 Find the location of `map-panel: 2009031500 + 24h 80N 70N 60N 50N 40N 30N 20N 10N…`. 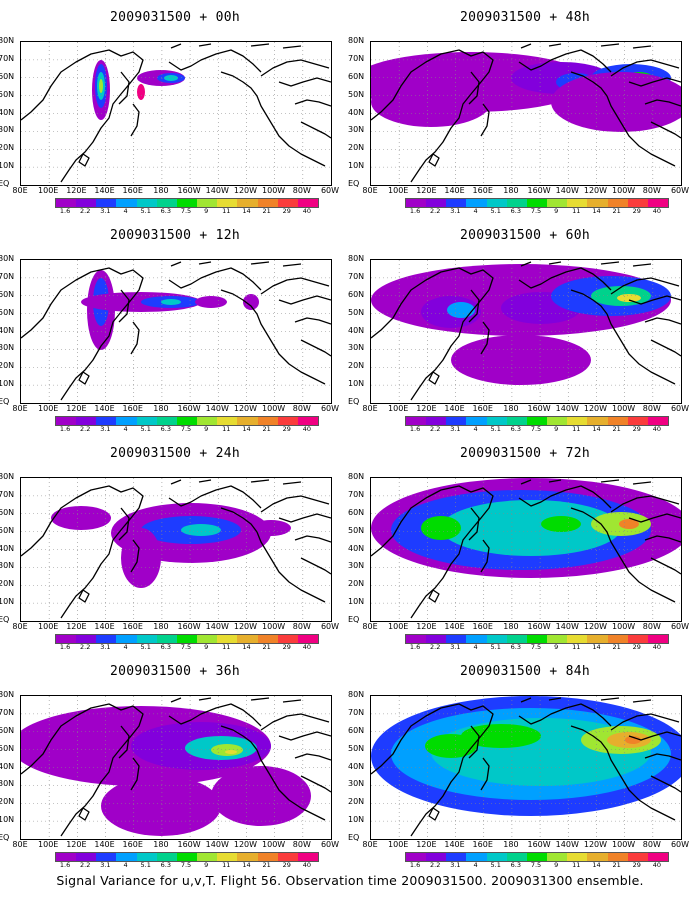

map-panel: 2009031500 + 24h 80N 70N 60N 50N 40N 30N 20N 10N… is located at coordinates (175, 545).